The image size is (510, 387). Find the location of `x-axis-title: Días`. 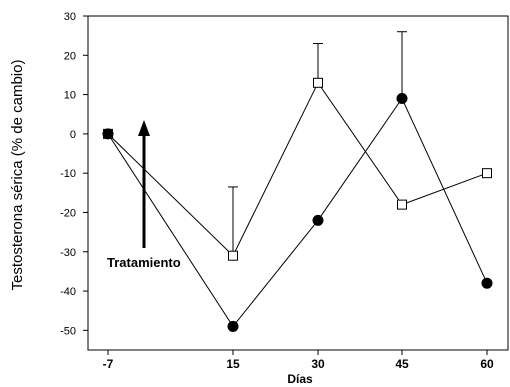

x-axis-title: Días is located at coordinates (300, 379).